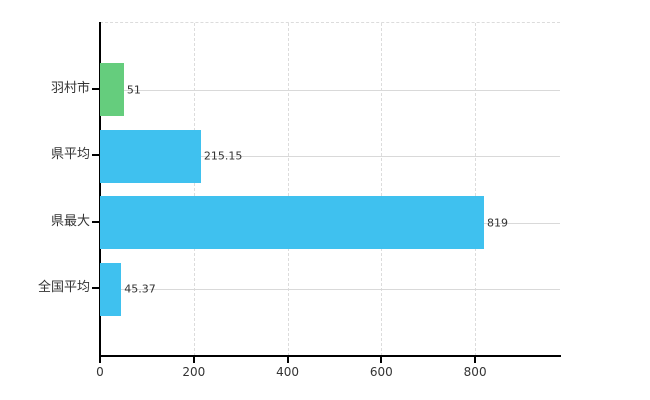  I want to click on bar-value-label: 819, so click(498, 223).